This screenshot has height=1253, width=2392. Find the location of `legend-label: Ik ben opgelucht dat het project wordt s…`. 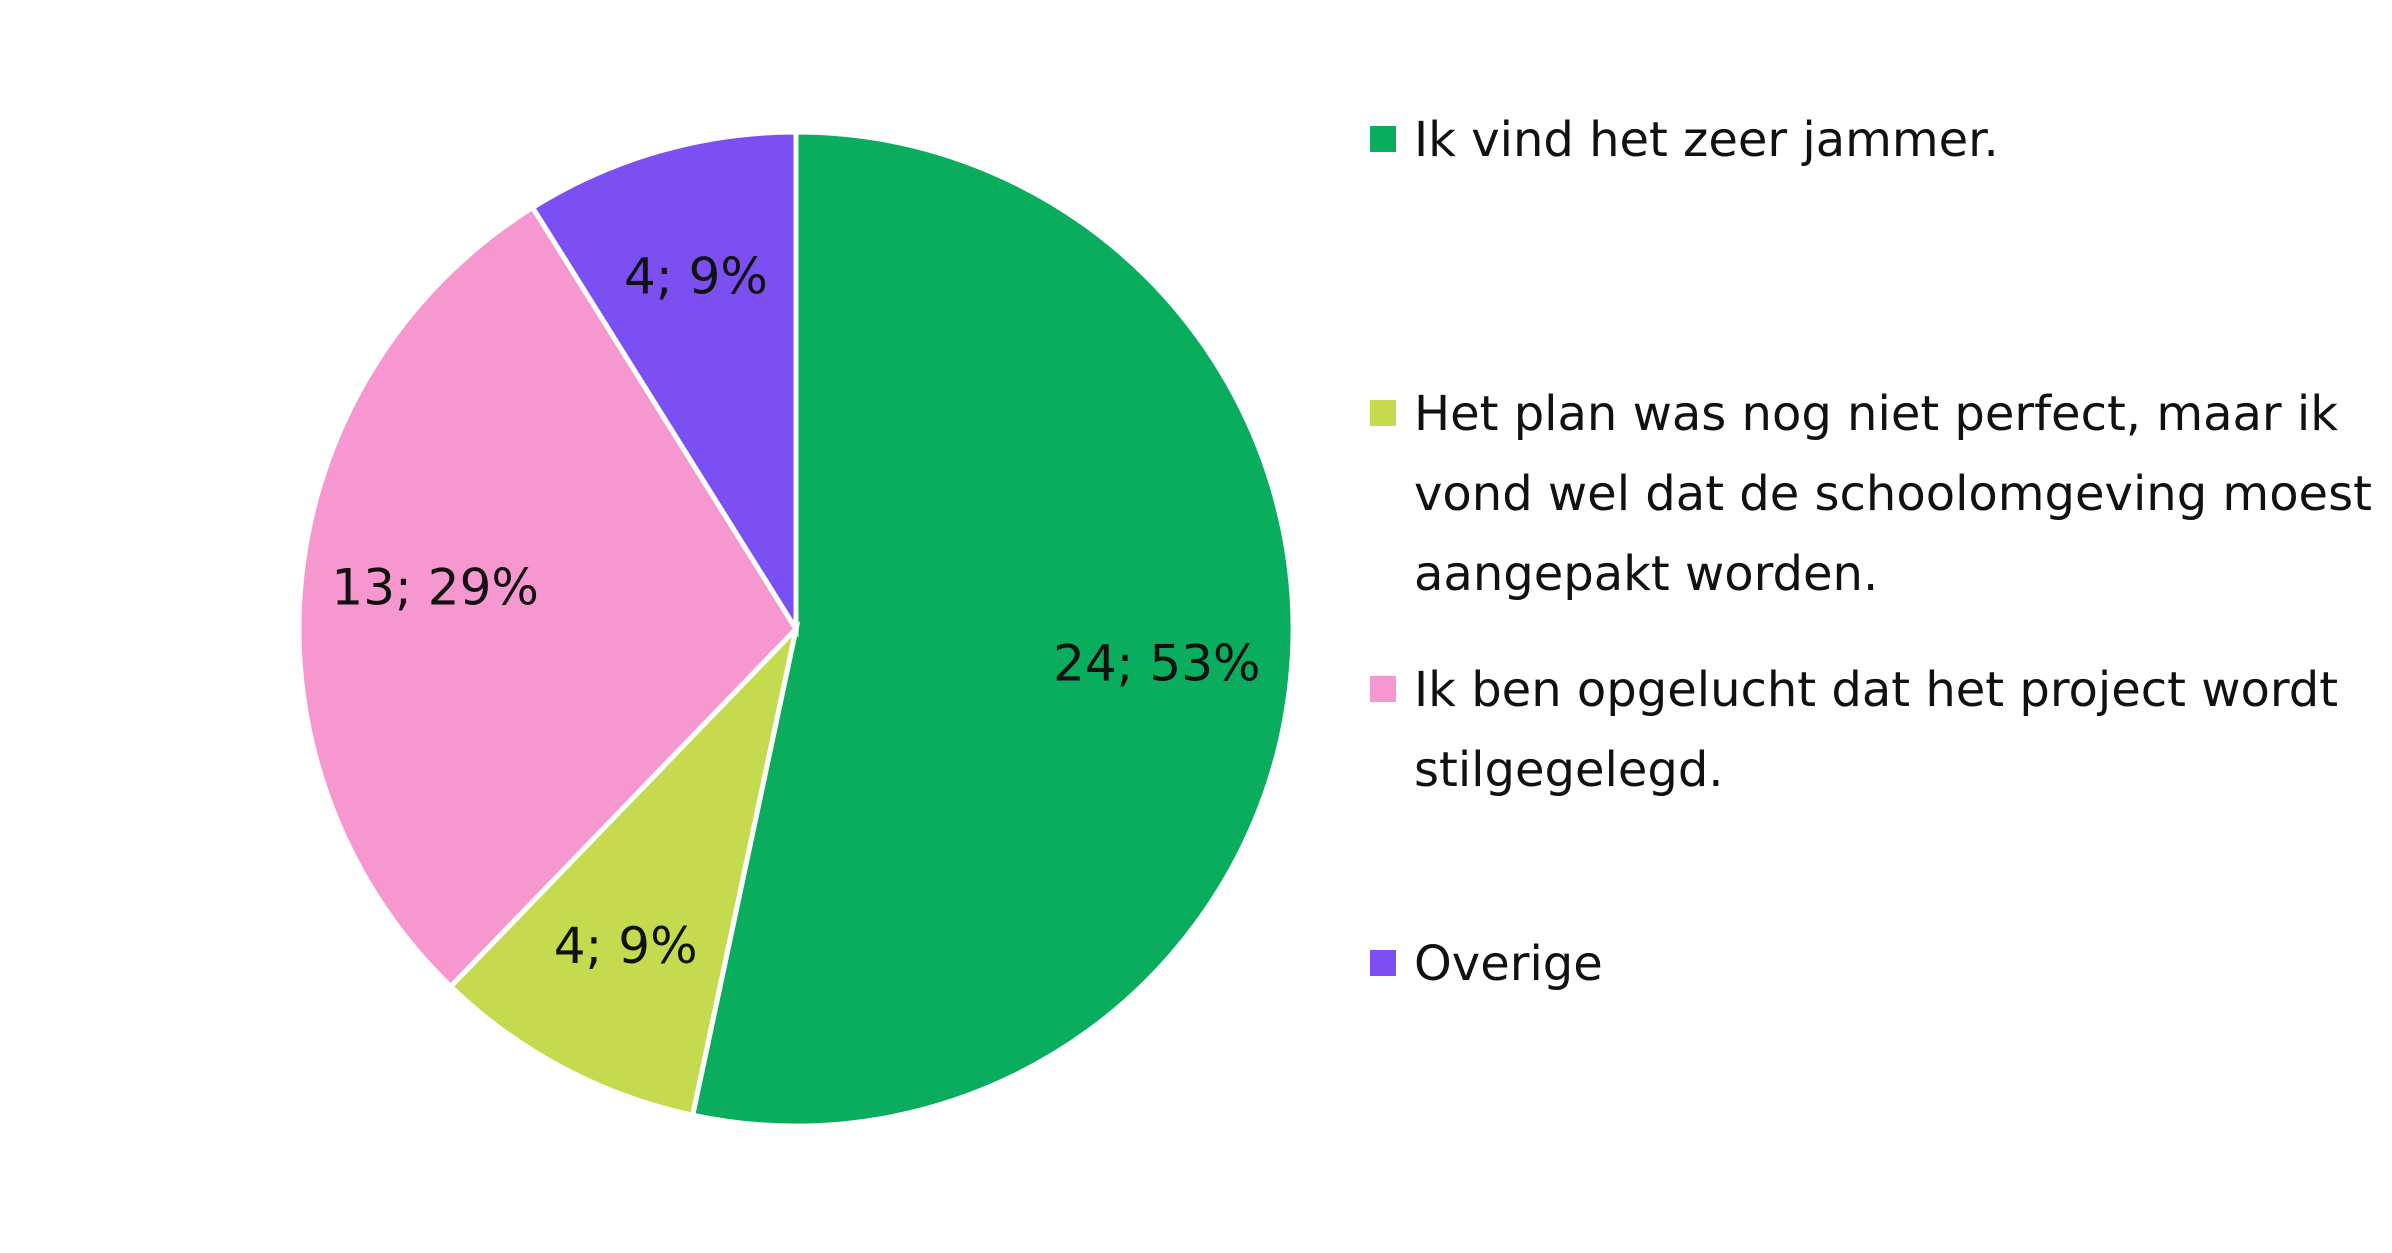

legend-label: Ik ben opgelucht dat het project wordt s… is located at coordinates (1876, 730).